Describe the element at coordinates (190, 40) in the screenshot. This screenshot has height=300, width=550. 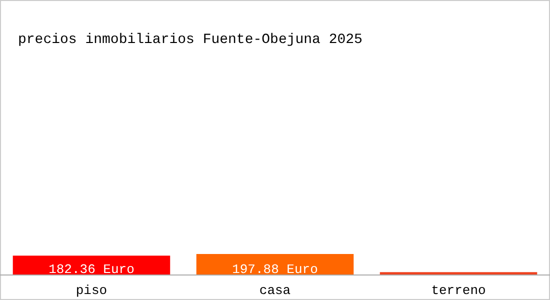
I see `chart-title: precios inmobiliarios Fuente-Obejuna 2025` at that location.